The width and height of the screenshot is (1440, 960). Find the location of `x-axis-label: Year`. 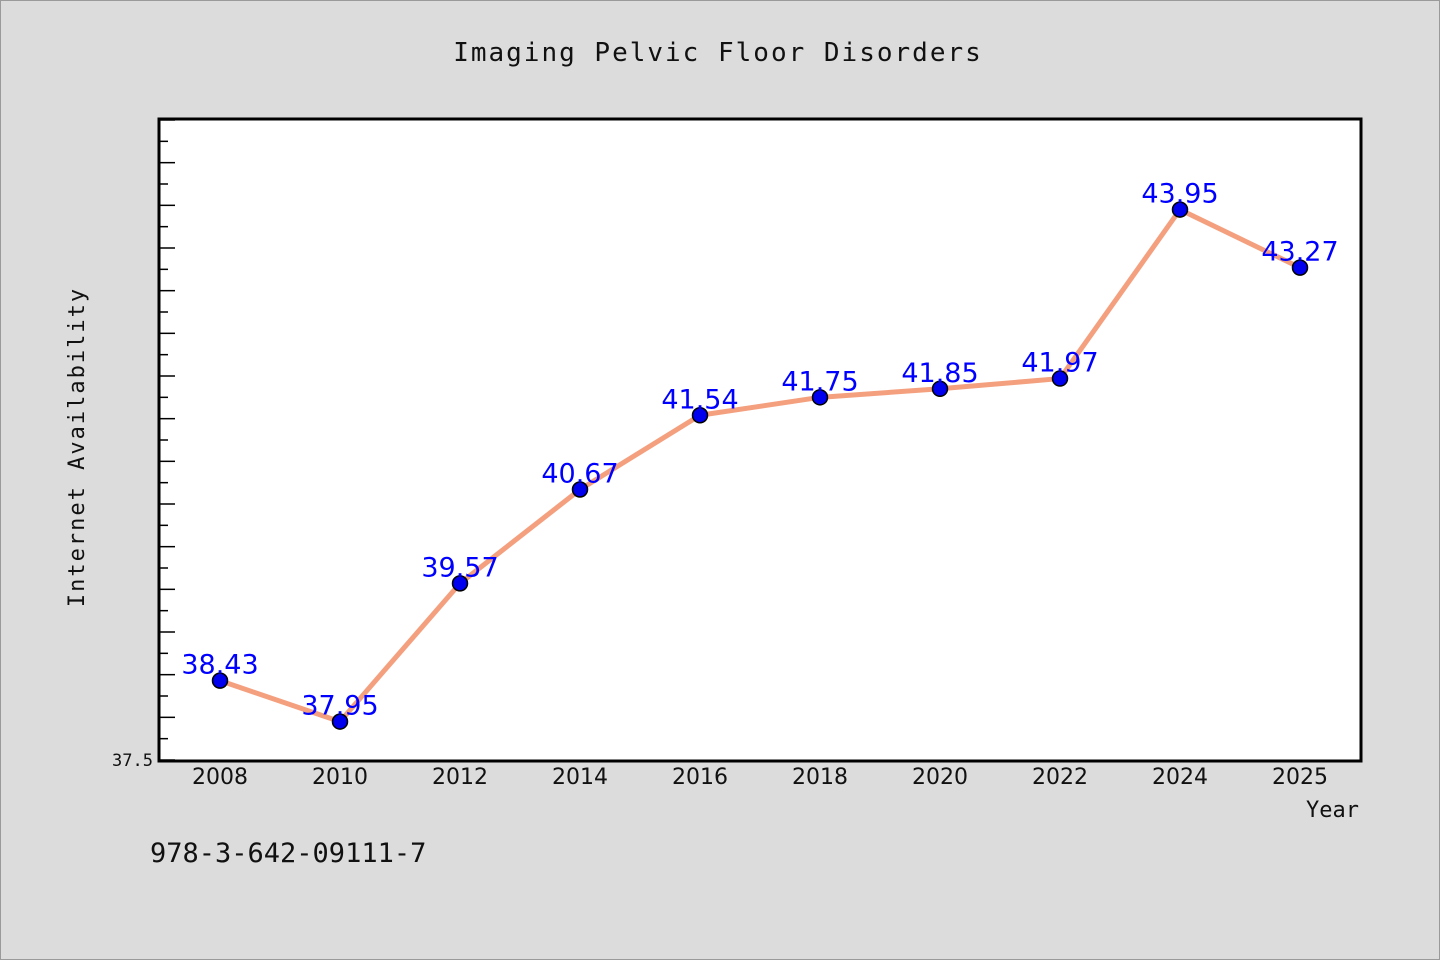

x-axis-label: Year is located at coordinates (1332, 810).